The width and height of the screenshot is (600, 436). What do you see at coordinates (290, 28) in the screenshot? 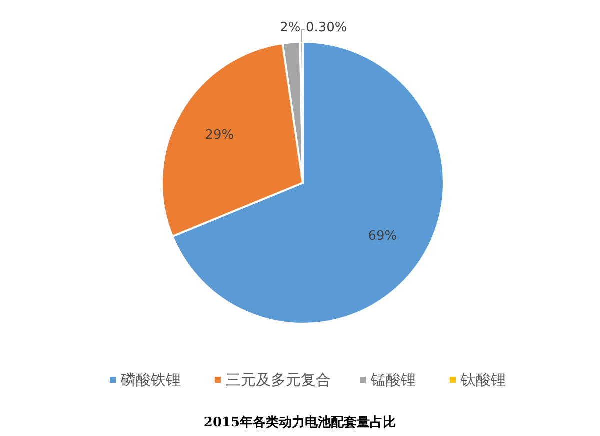
I see `data-label: 2%` at bounding box center [290, 28].